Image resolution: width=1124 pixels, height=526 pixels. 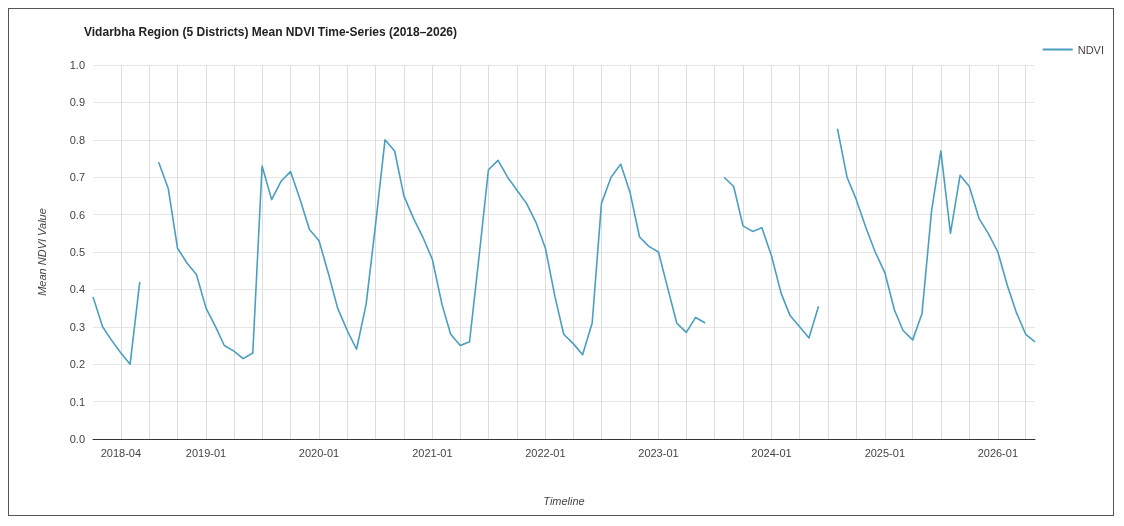 I want to click on y-tick-label: 0.3, so click(x=77, y=326).